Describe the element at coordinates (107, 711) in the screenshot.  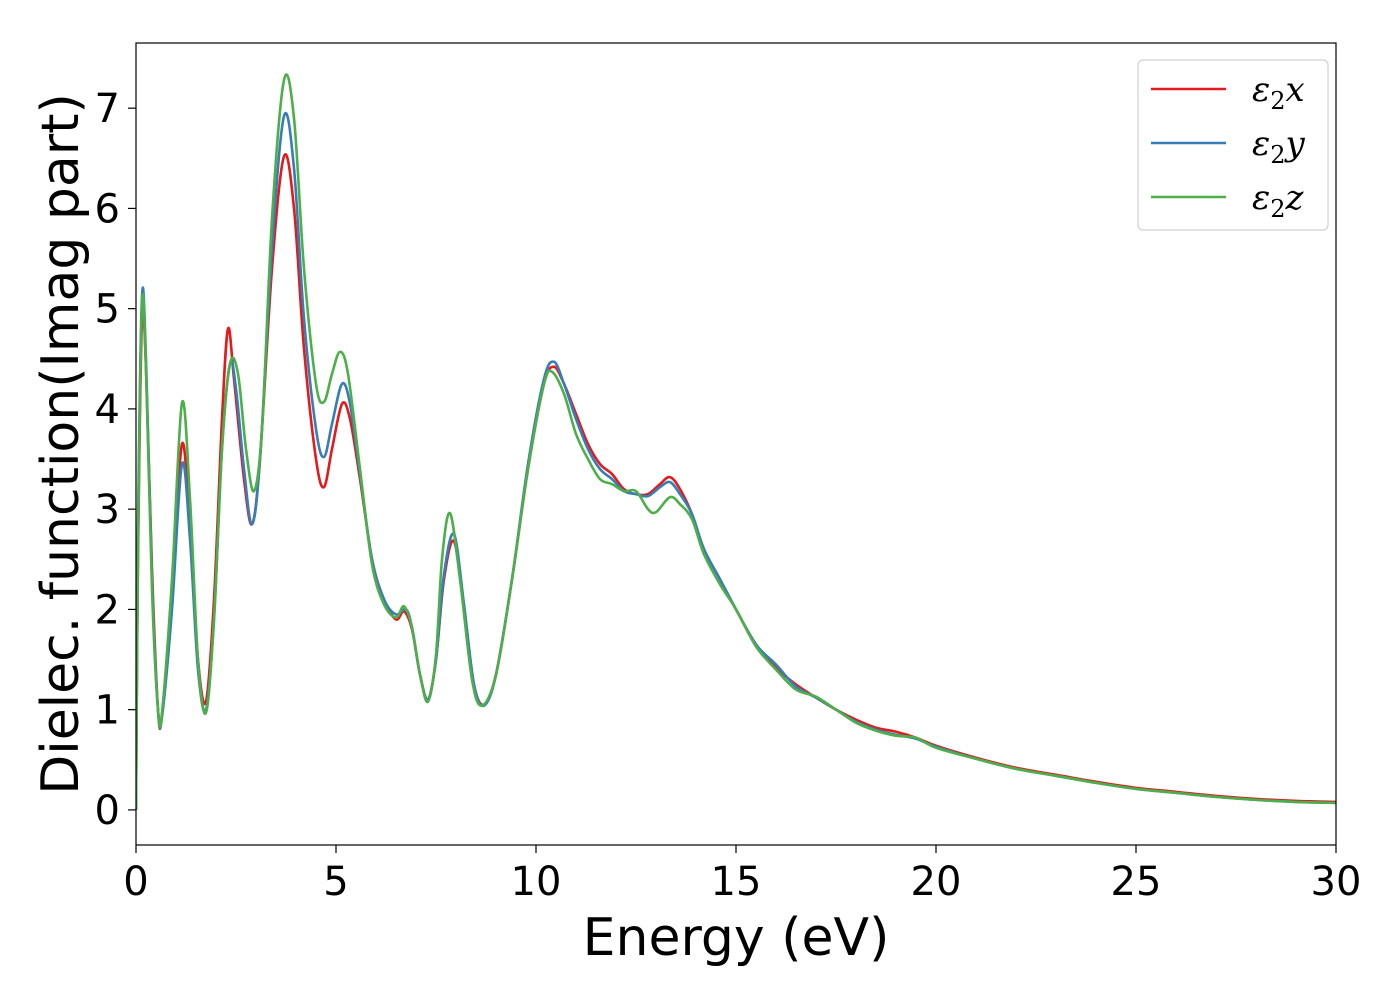
I see `y-tick-label: 1` at that location.